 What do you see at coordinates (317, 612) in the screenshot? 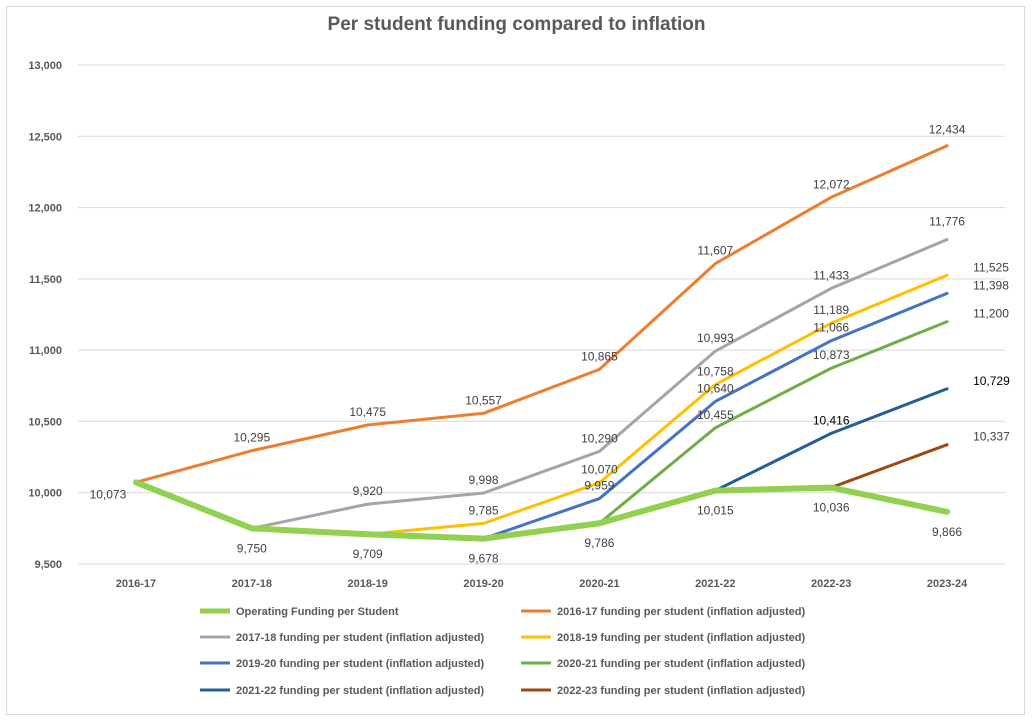
I see `legend-label: Operating Funding per Student` at bounding box center [317, 612].